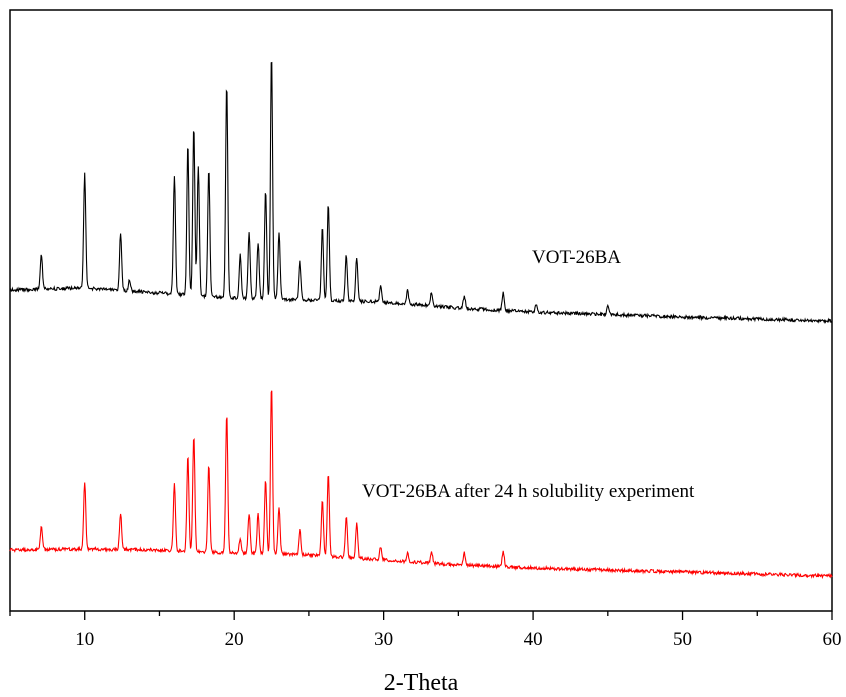 Image resolution: width=846 pixels, height=697 pixels. I want to click on x-tick-label: 50, so click(682, 639).